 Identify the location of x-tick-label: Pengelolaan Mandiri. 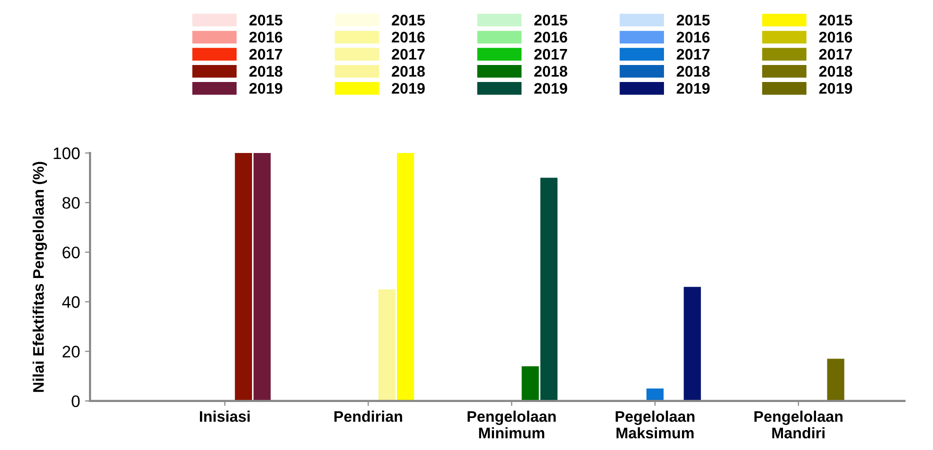
(798, 424).